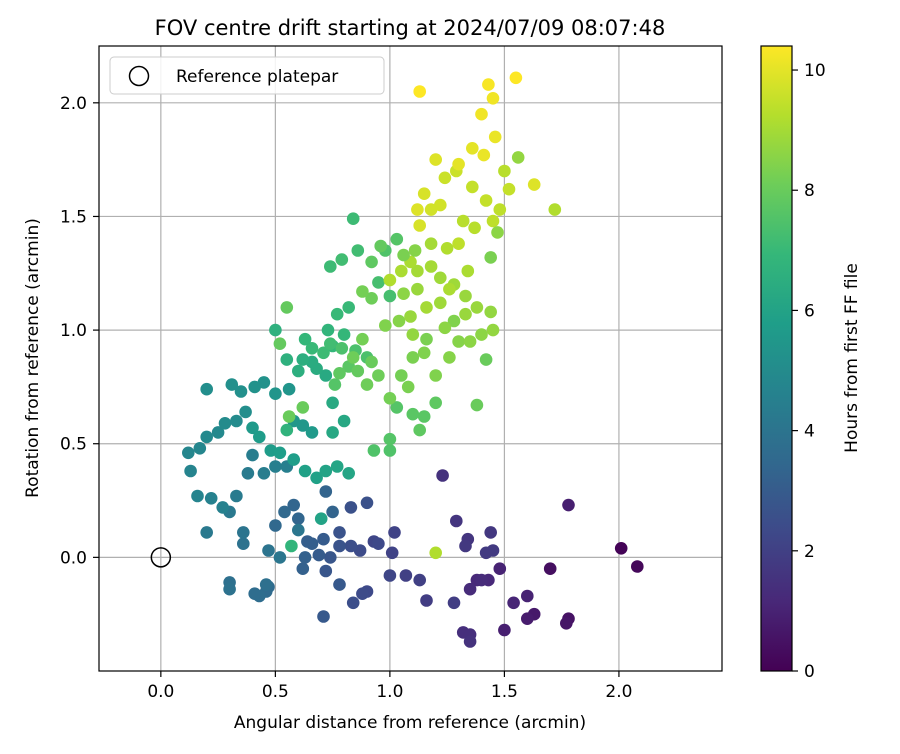 The width and height of the screenshot is (900, 754). What do you see at coordinates (160, 692) in the screenshot?
I see `x-tick-label: 0.0` at bounding box center [160, 692].